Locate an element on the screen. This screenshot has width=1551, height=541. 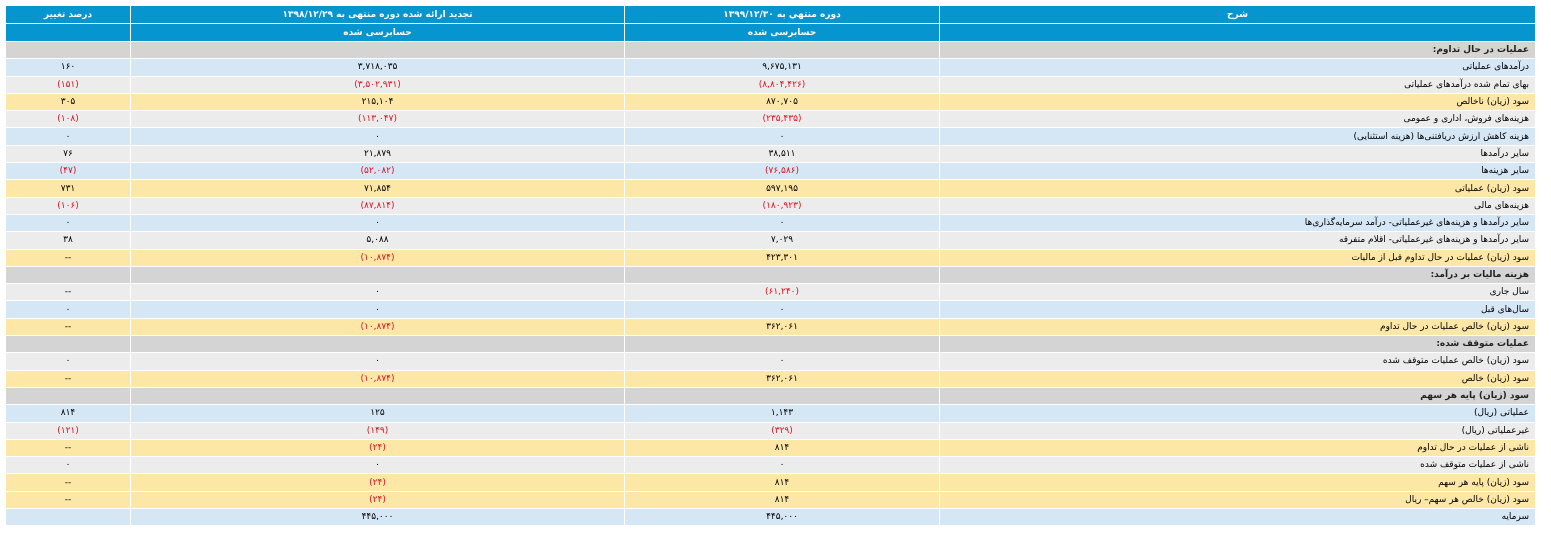
row-description: بهای تمام شده درآمدهای عملیاتی is located at coordinates (1237, 84).